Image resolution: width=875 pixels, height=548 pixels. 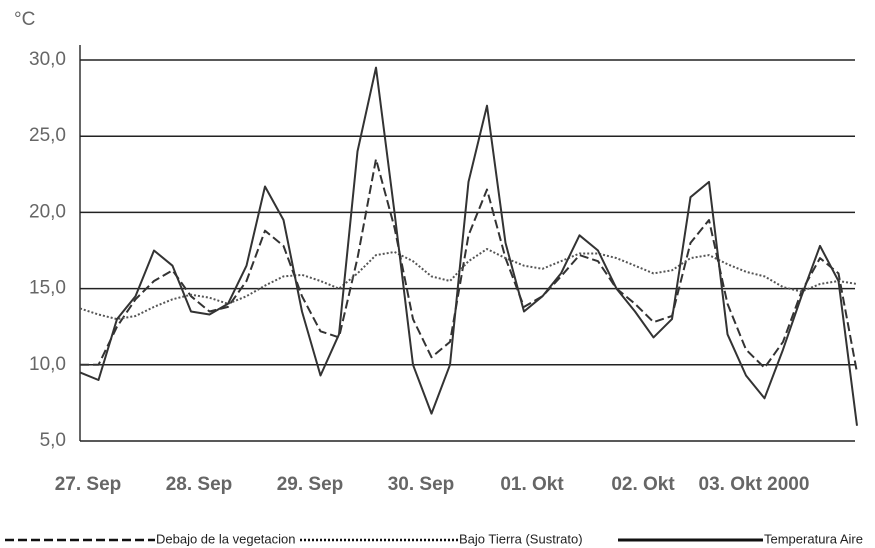 What do you see at coordinates (47, 135) in the screenshot?
I see `y-tick-label: 25,0` at bounding box center [47, 135].